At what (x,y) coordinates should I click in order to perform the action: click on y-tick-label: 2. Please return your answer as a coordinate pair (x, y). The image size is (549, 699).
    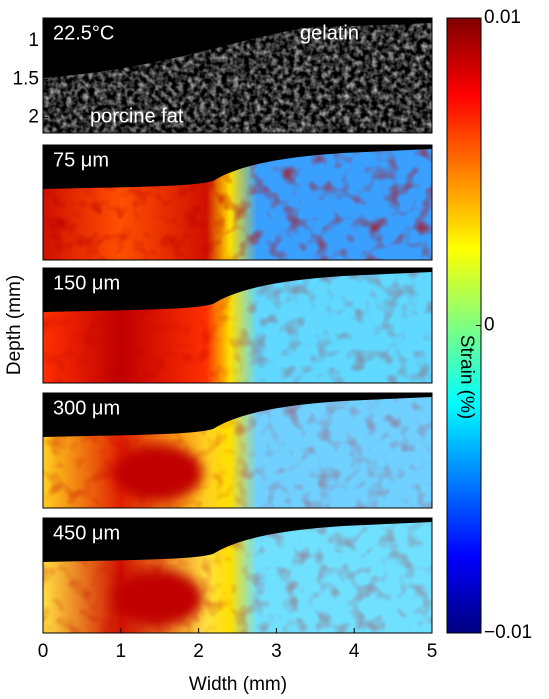
    Looking at the image, I should click on (33, 117).